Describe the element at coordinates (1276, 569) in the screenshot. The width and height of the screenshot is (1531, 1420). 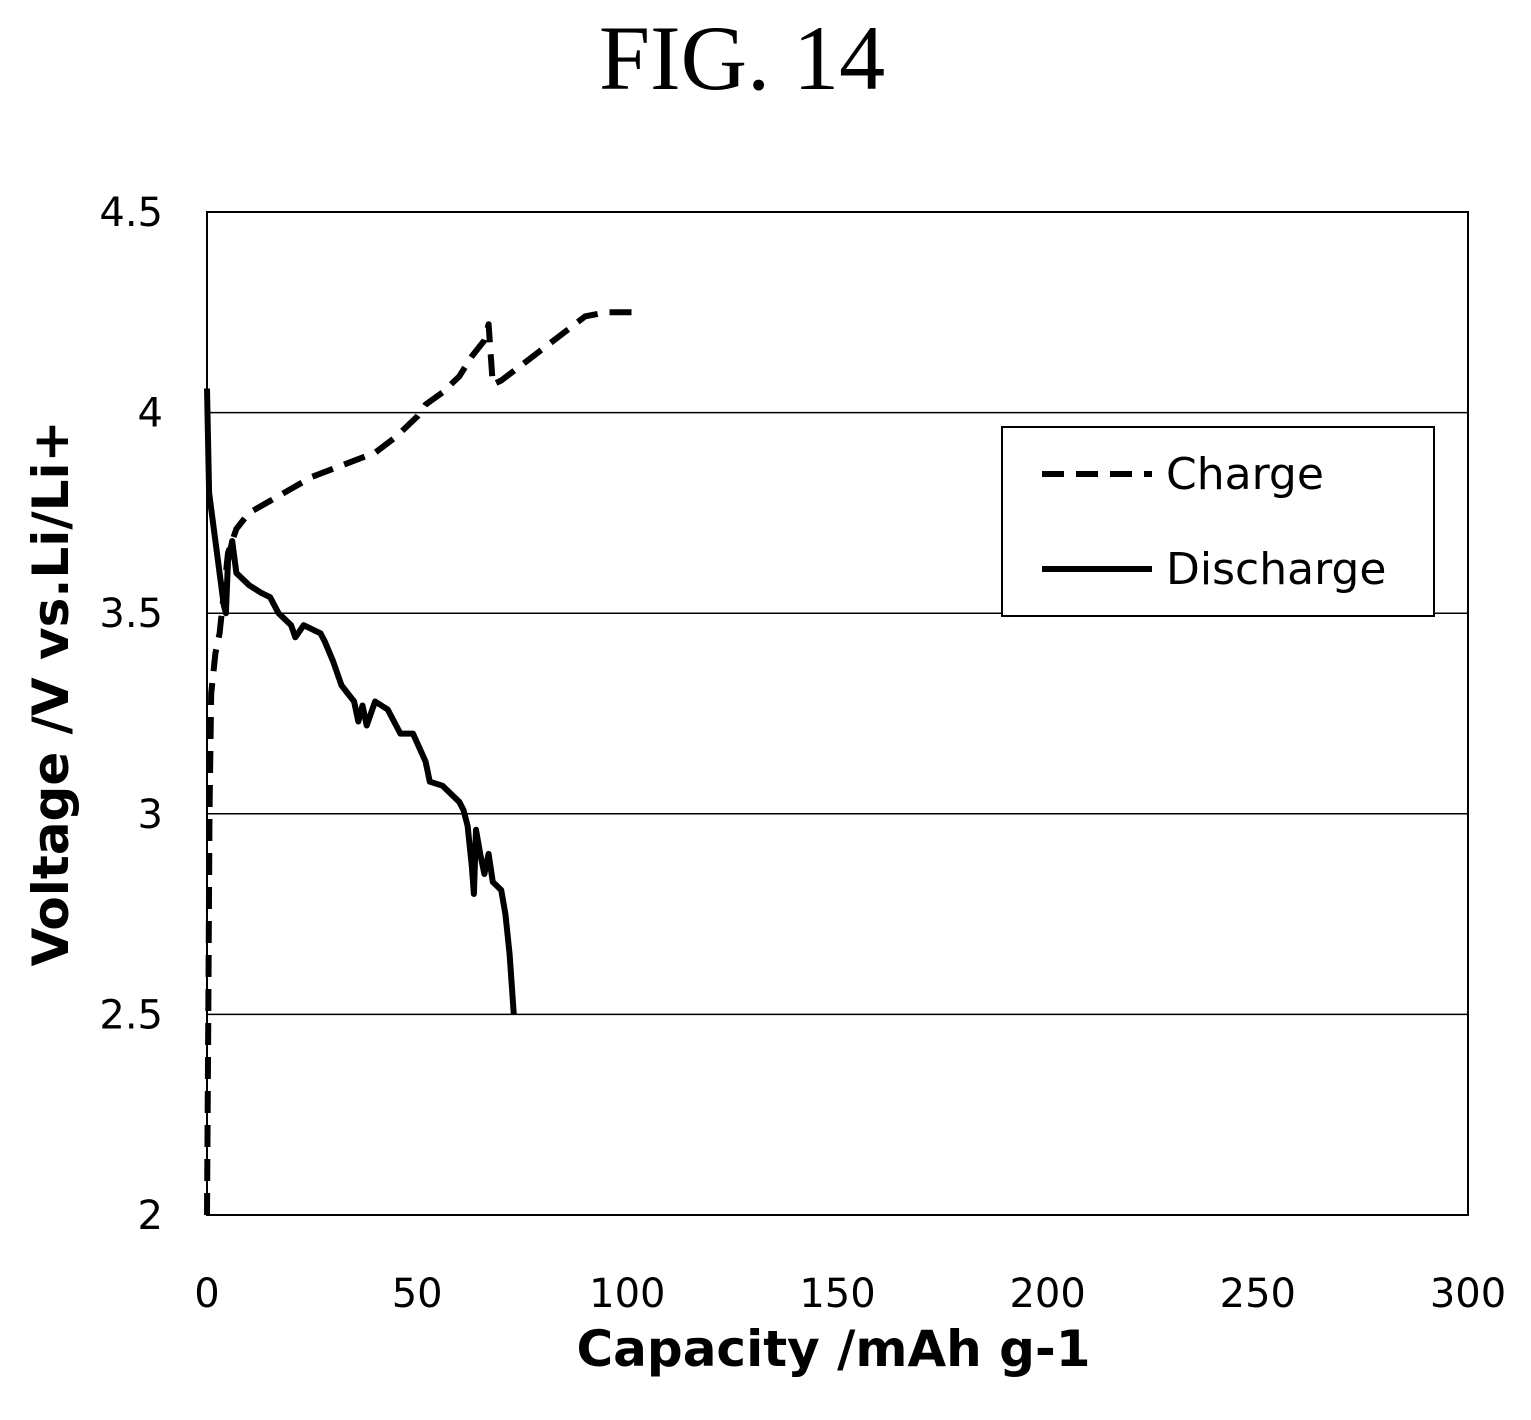
I see `legend-label-discharge: Discharge` at that location.